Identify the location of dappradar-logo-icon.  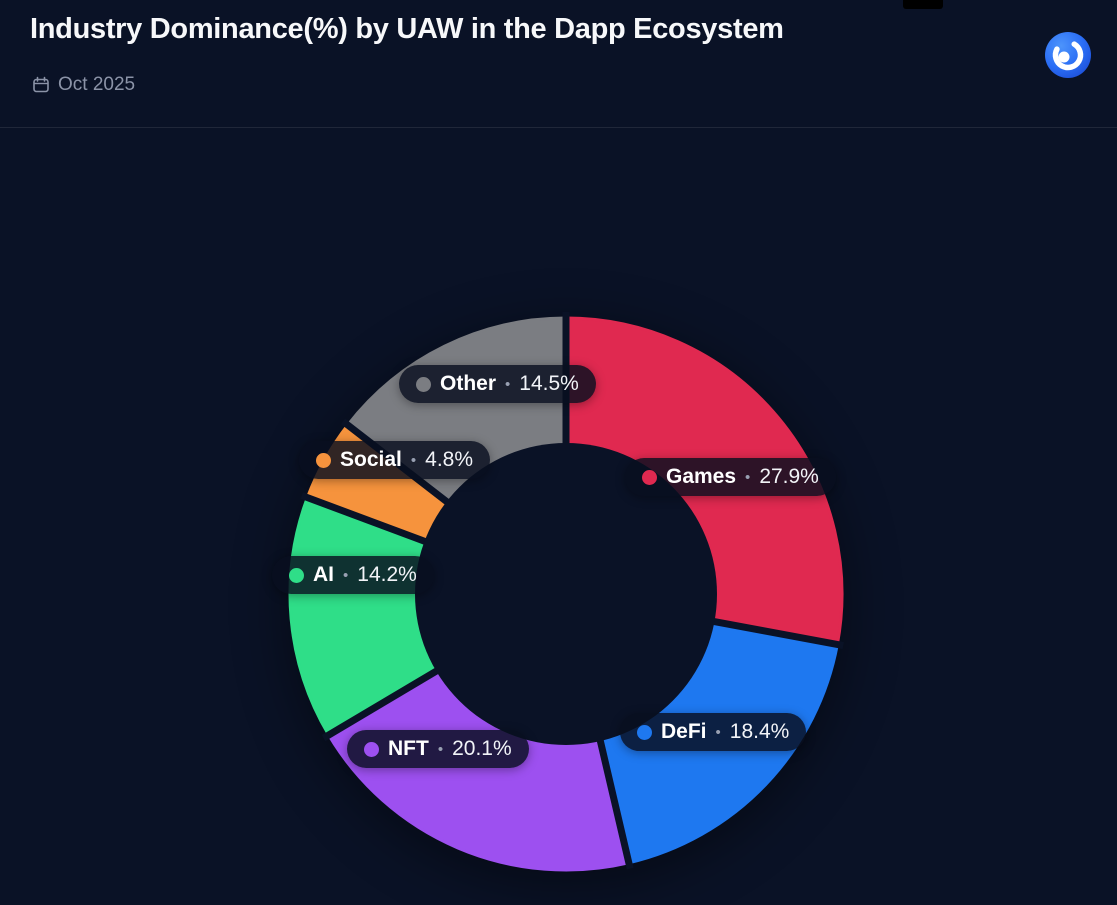
(1068, 55).